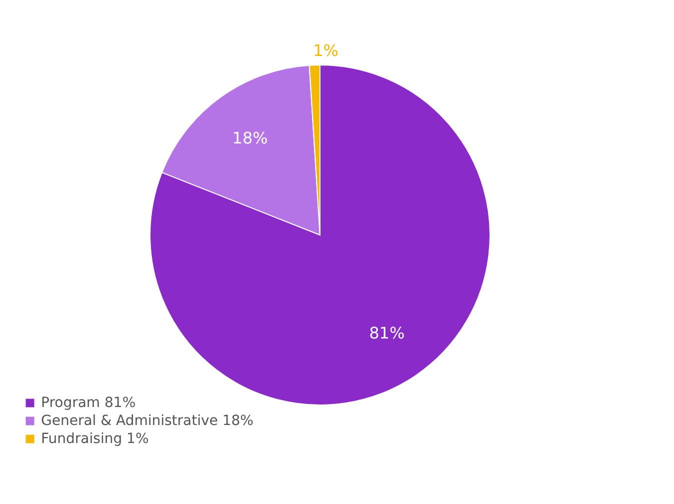  I want to click on legend-label: Fundraising 1%, so click(95, 439).